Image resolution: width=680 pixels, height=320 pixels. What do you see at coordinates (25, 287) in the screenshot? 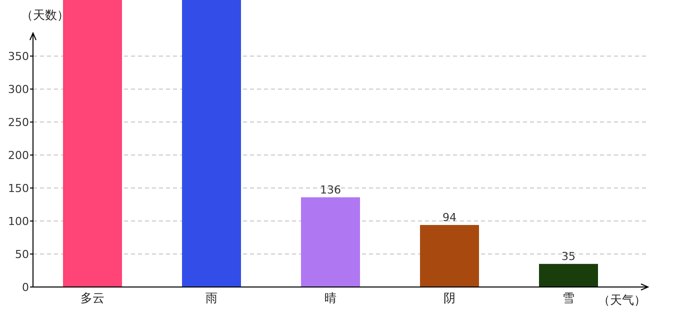
I see `y-tick-label: 0` at bounding box center [25, 287].